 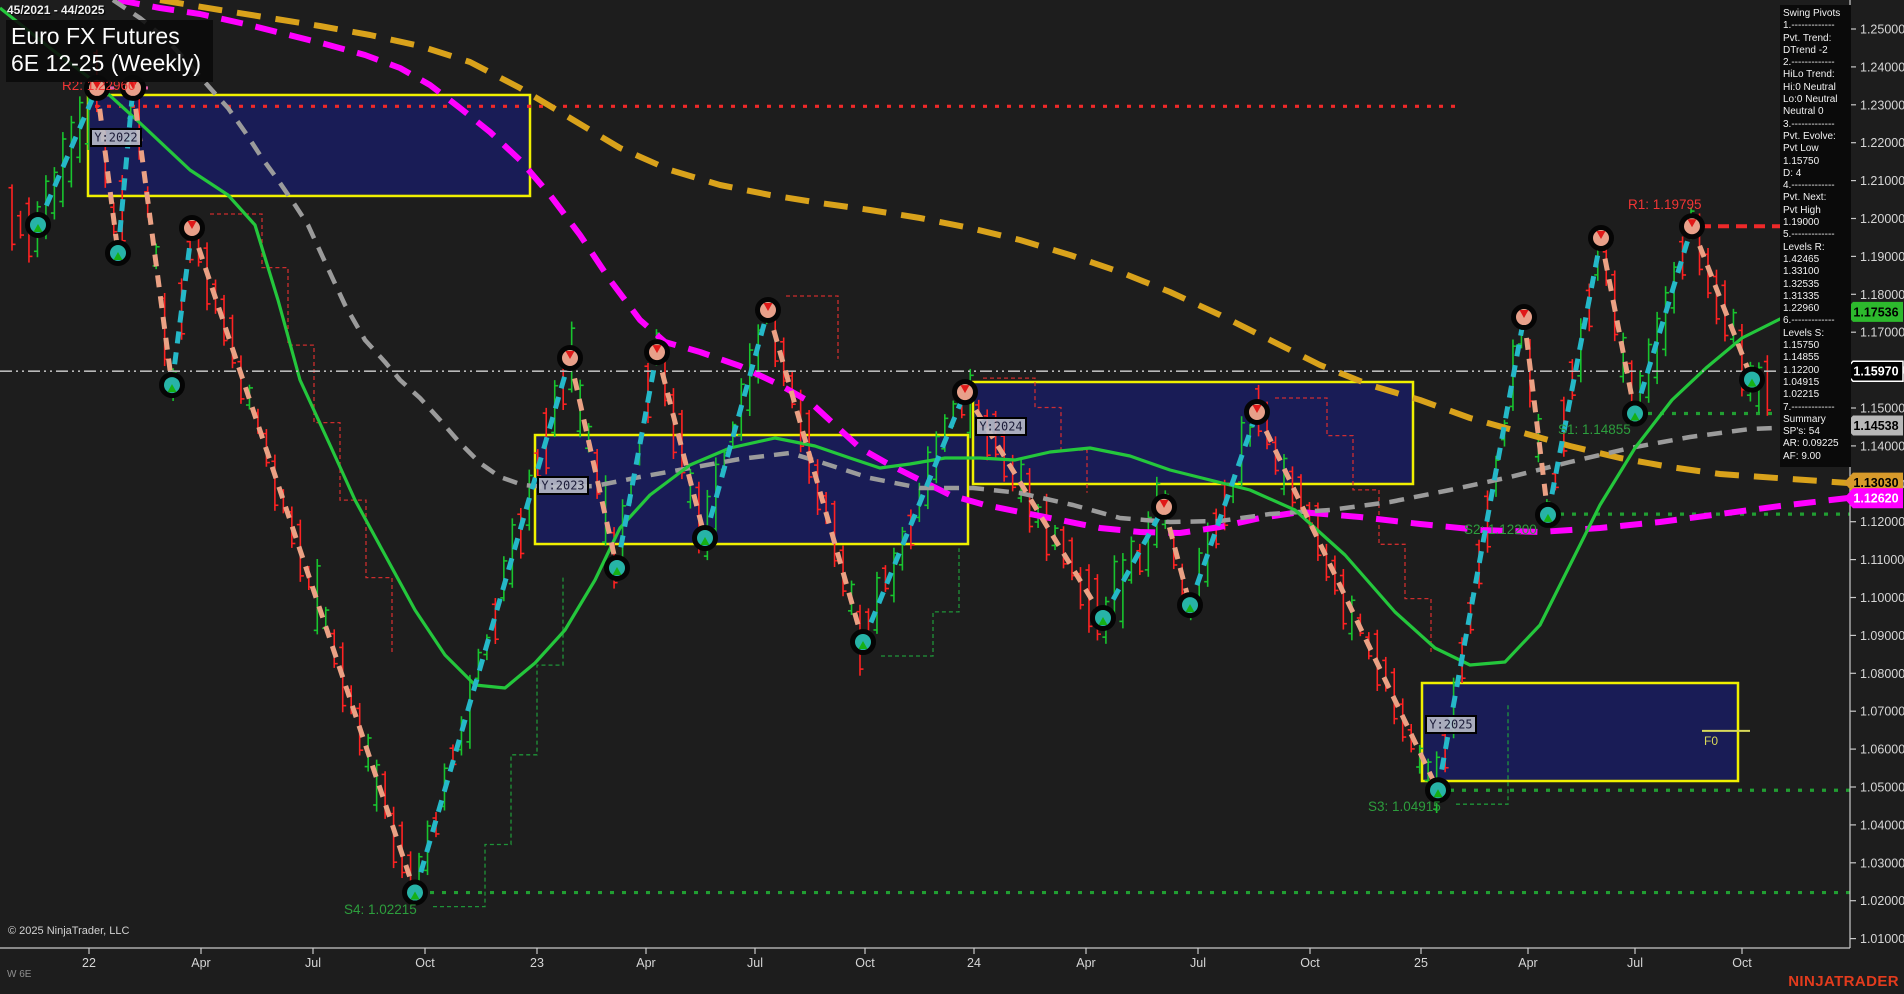 I want to click on price-tick-label: 1.14000, so click(x=1882, y=446).